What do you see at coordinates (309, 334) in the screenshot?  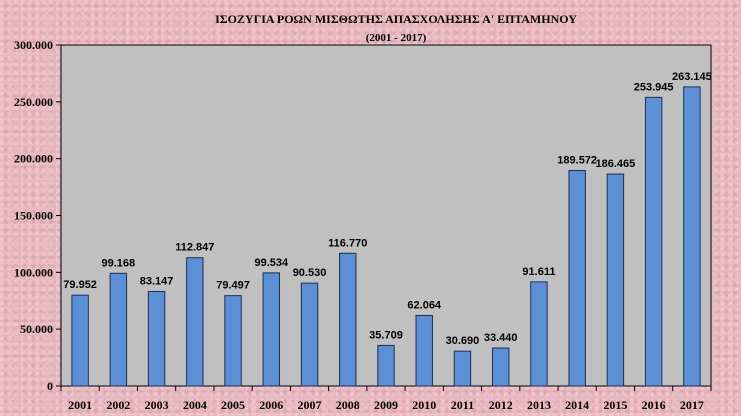 I see `bar-2007` at bounding box center [309, 334].